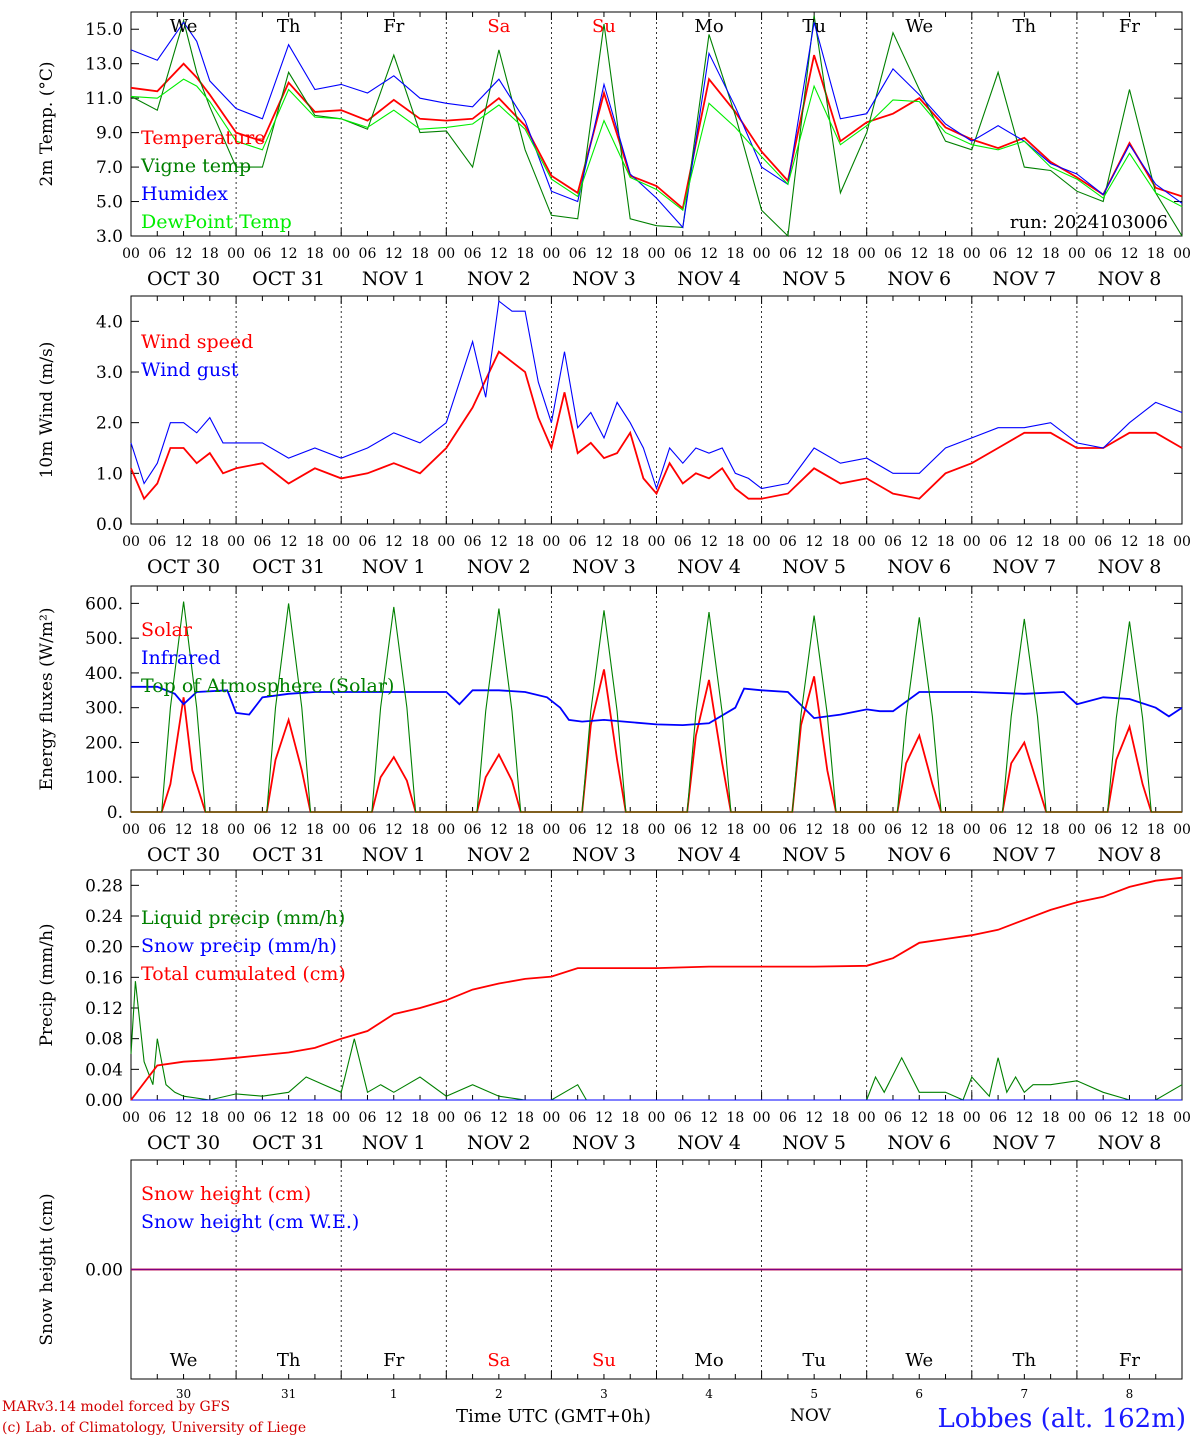 Image resolution: width=1194 pixels, height=1440 pixels. What do you see at coordinates (109, 322) in the screenshot?
I see `y-tick-label: 4.0` at bounding box center [109, 322].